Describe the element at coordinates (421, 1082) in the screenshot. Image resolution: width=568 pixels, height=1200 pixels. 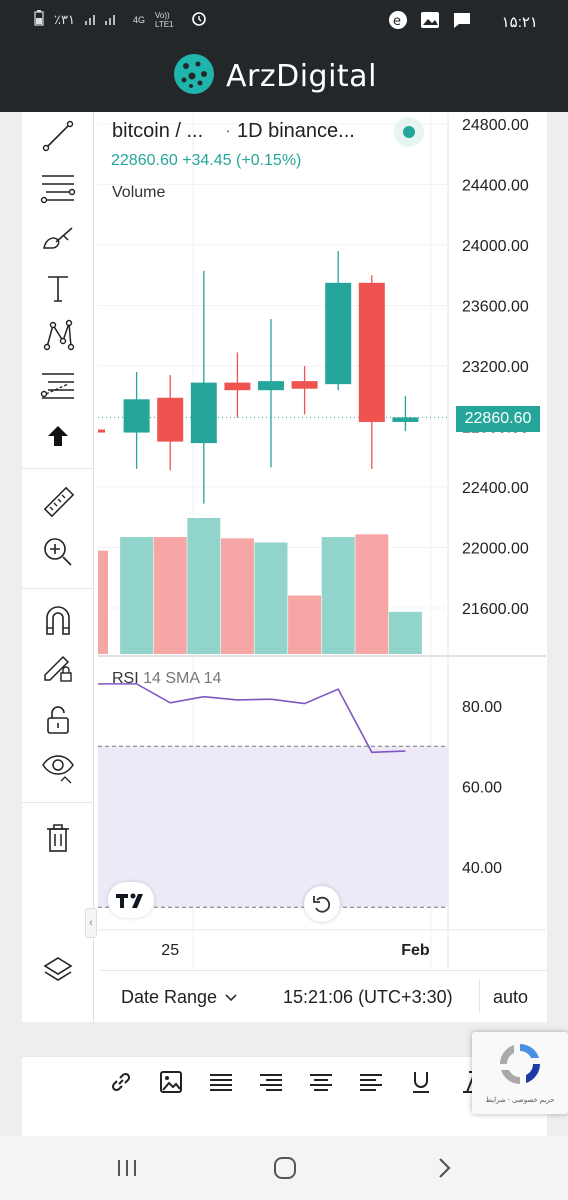
I see `underline-icon` at that location.